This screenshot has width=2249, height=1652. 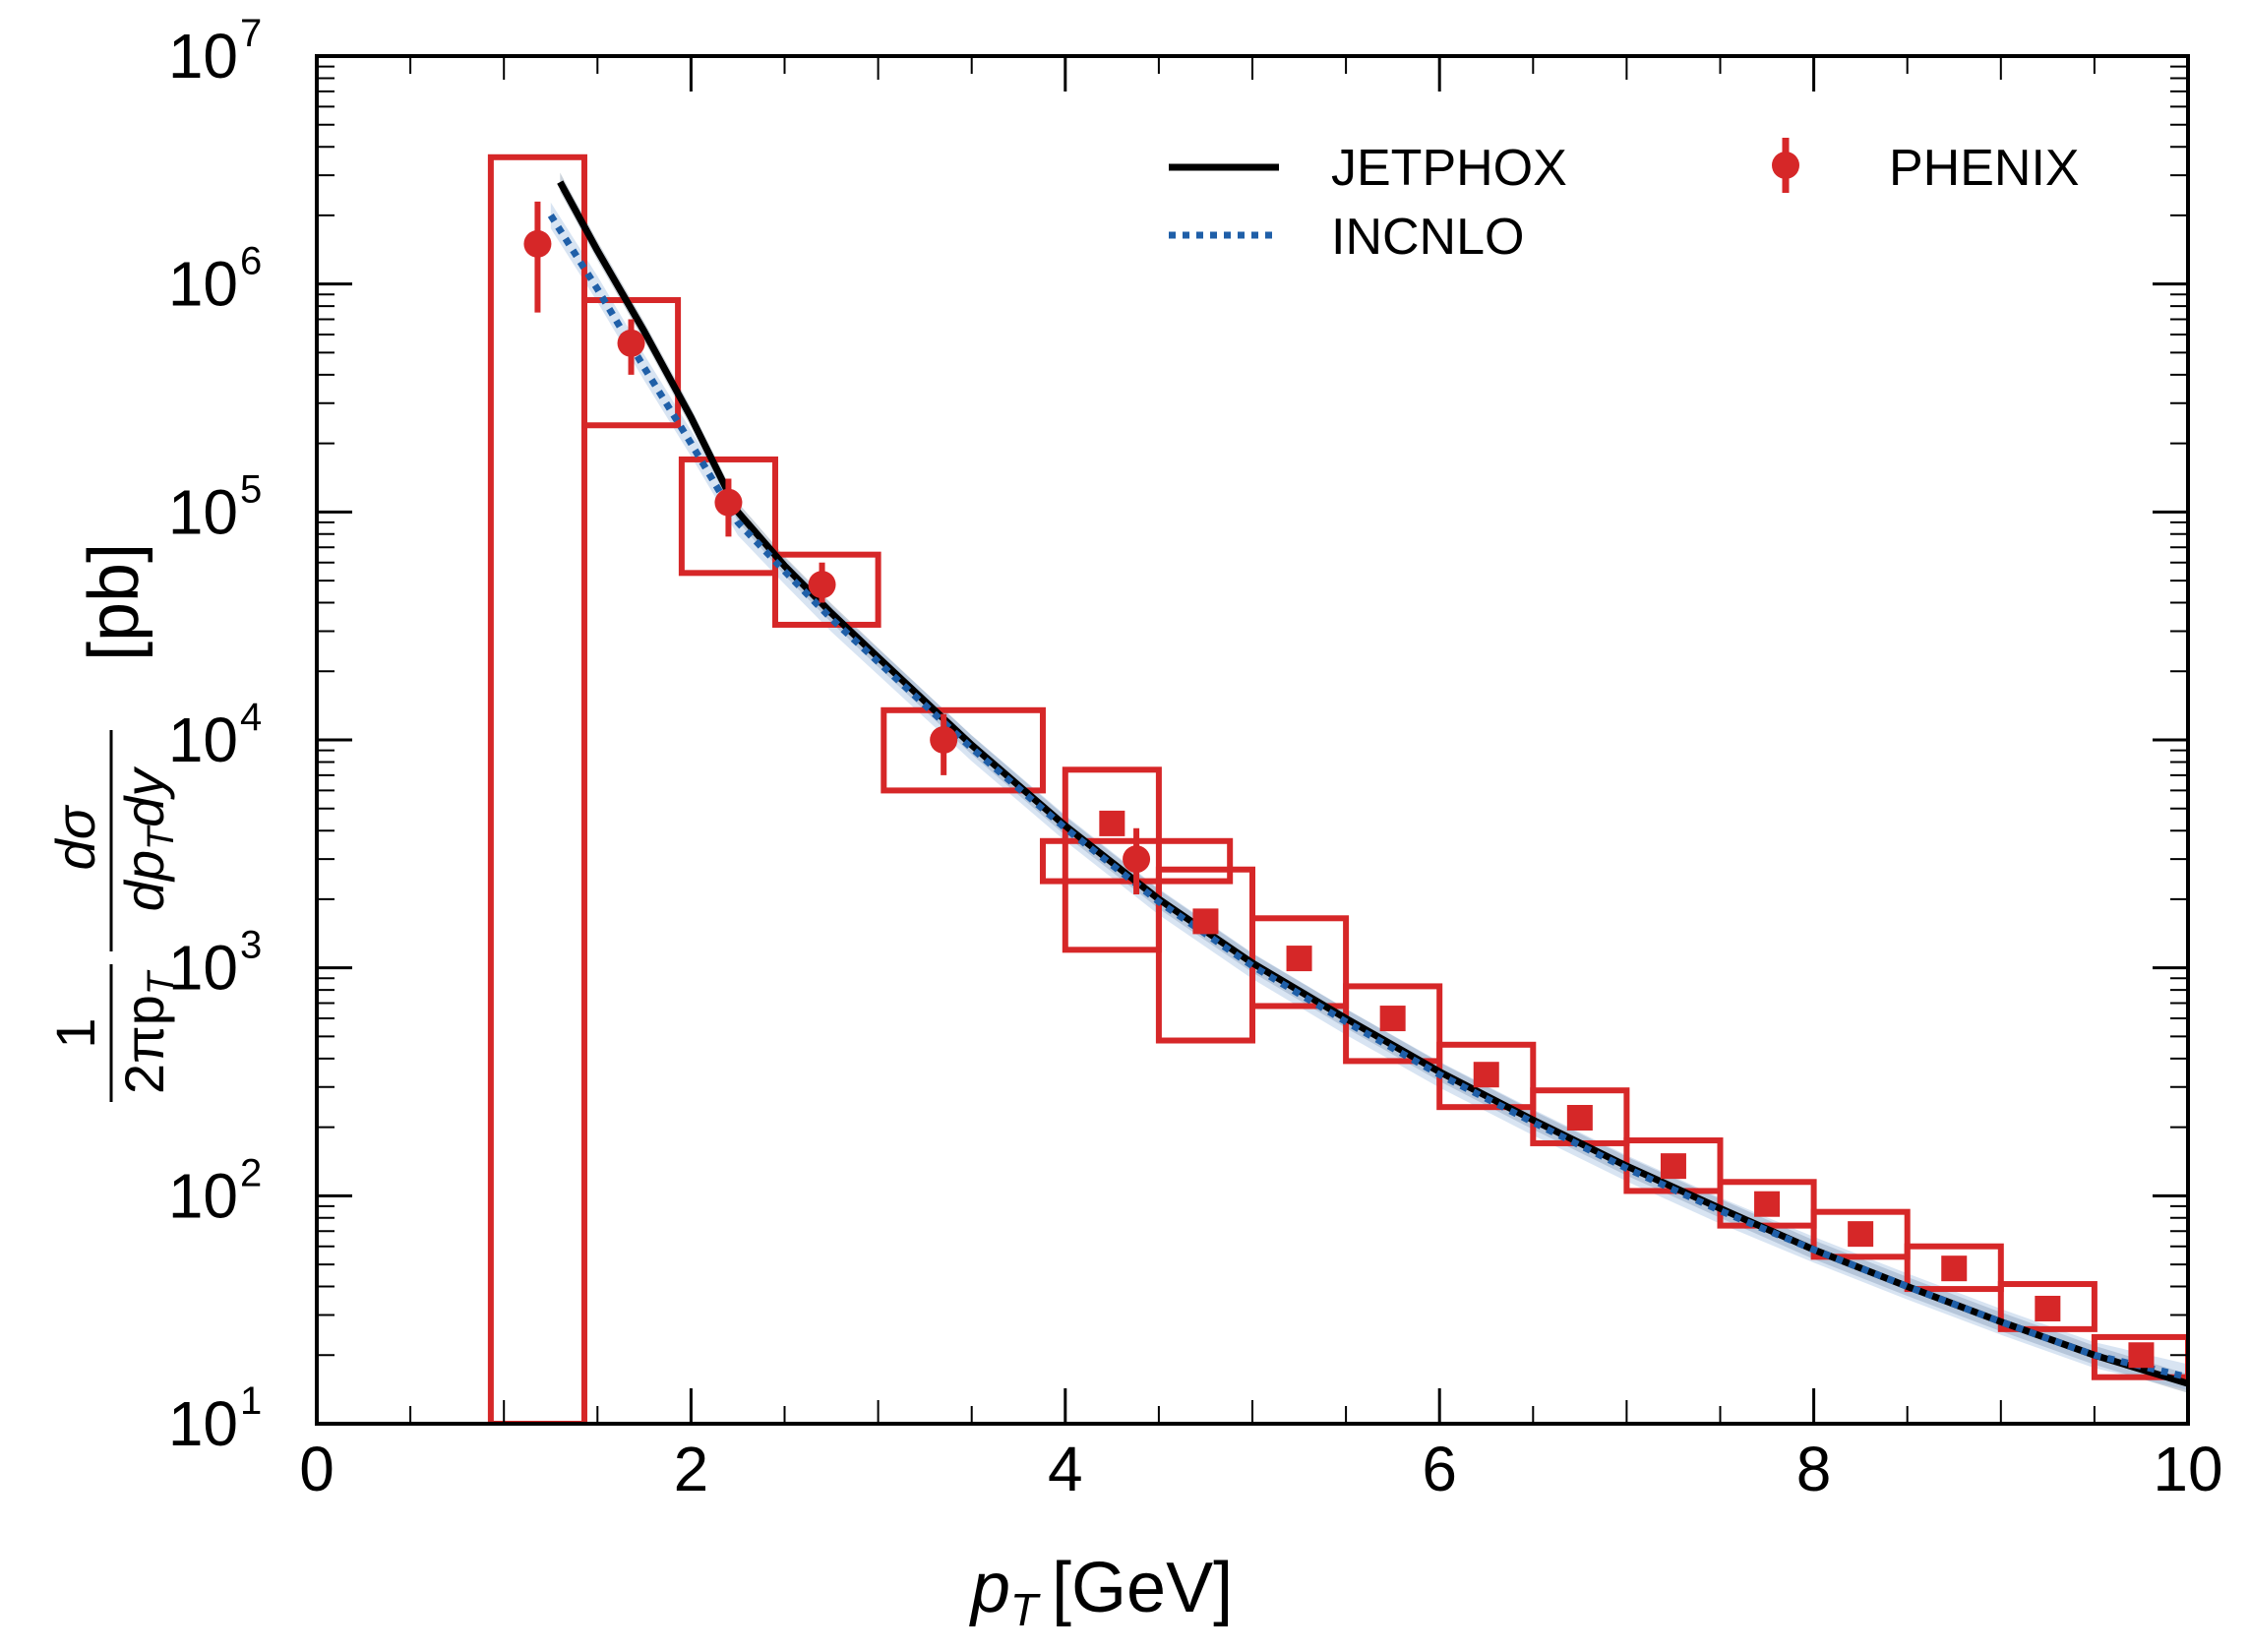 What do you see at coordinates (2188, 1469) in the screenshot?
I see `x-tick-label: 10` at bounding box center [2188, 1469].